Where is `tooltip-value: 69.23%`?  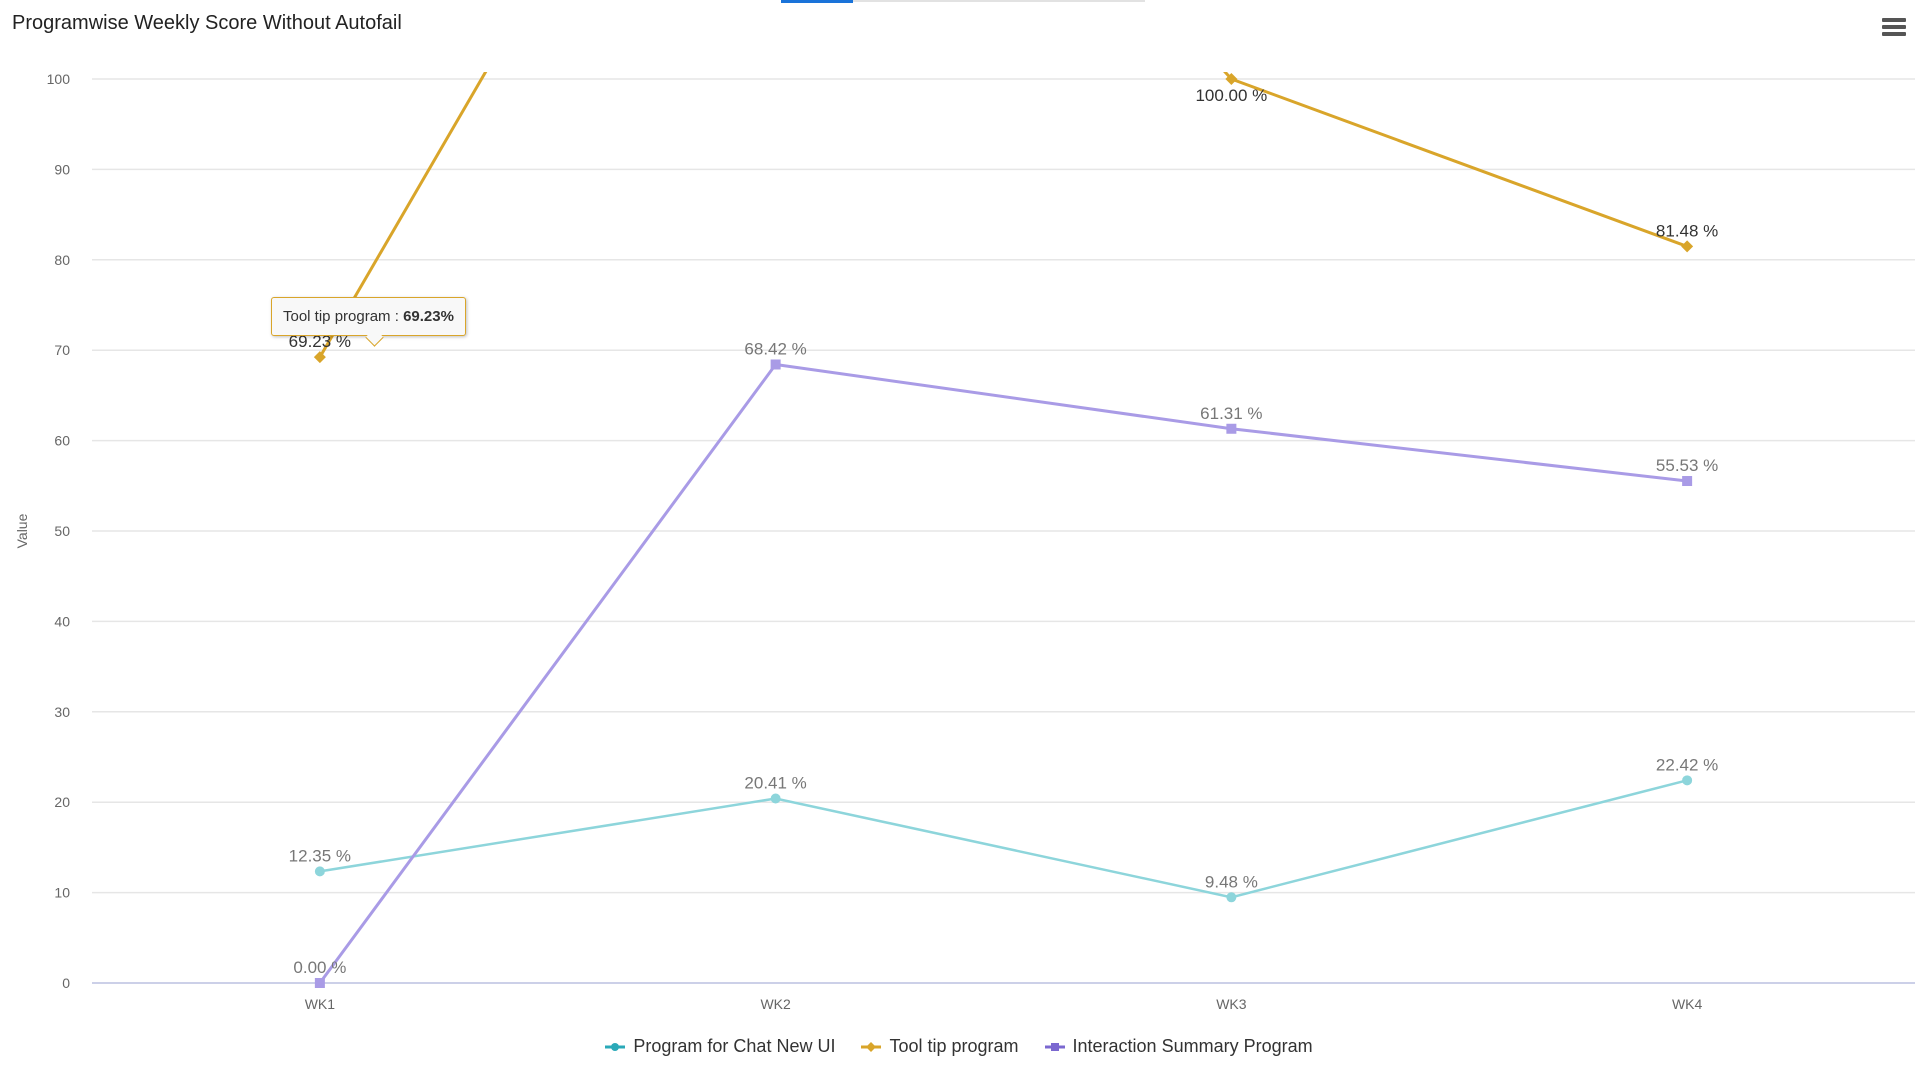
tooltip-value: 69.23% is located at coordinates (428, 316).